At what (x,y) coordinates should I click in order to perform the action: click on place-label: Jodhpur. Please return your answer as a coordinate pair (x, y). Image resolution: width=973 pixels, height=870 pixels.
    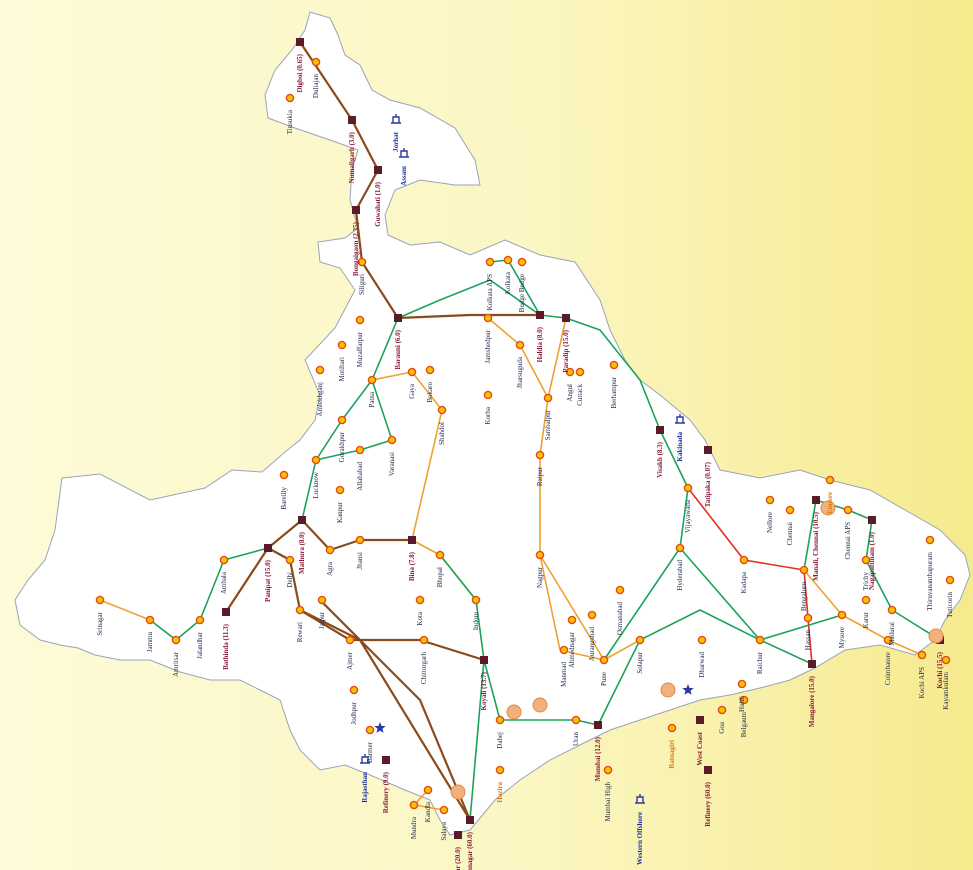
    Looking at the image, I should click on (354, 712).